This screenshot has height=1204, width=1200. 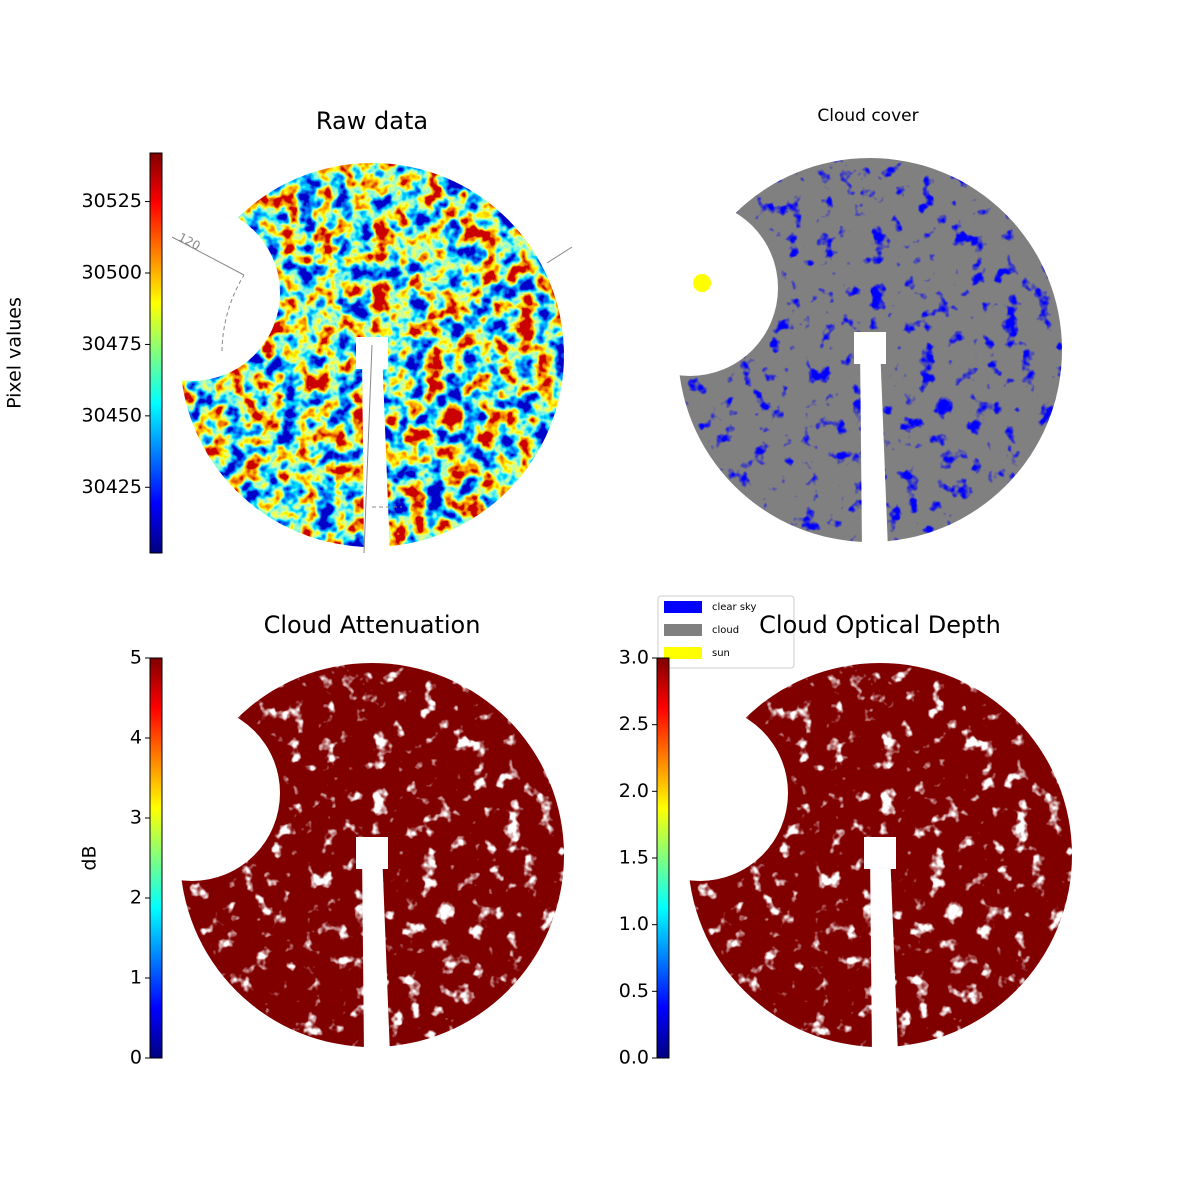 What do you see at coordinates (136, 738) in the screenshot?
I see `colorbar-tick-label: 4` at bounding box center [136, 738].